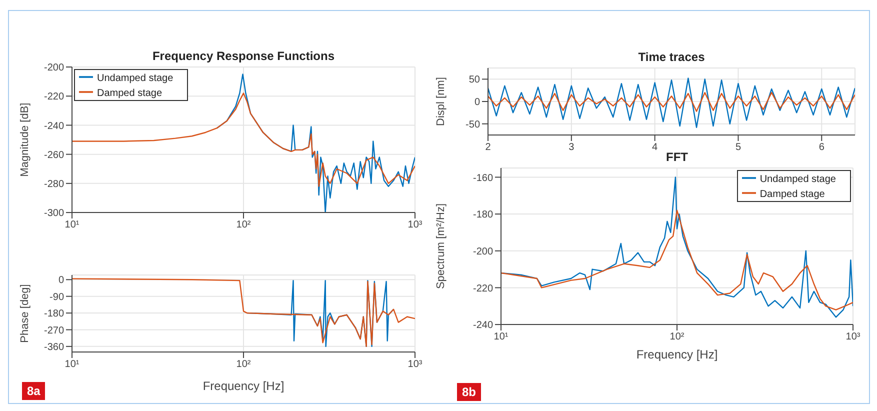 The image size is (877, 411). I want to click on text: 8b, so click(469, 392).